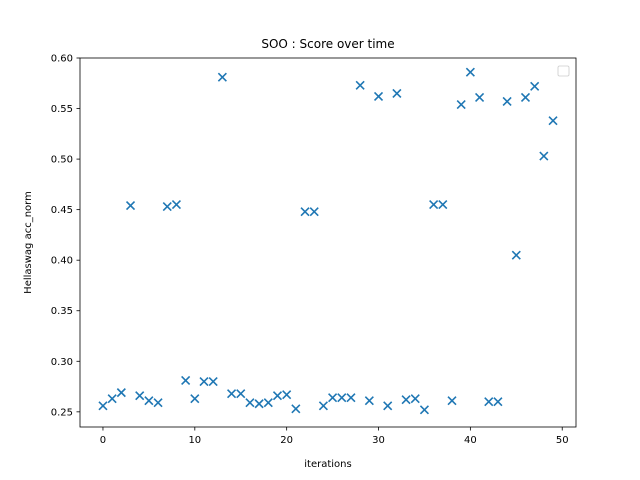 This screenshot has height=480, width=640. What do you see at coordinates (62, 362) in the screenshot?
I see `y-tick-label: 0.30` at bounding box center [62, 362].